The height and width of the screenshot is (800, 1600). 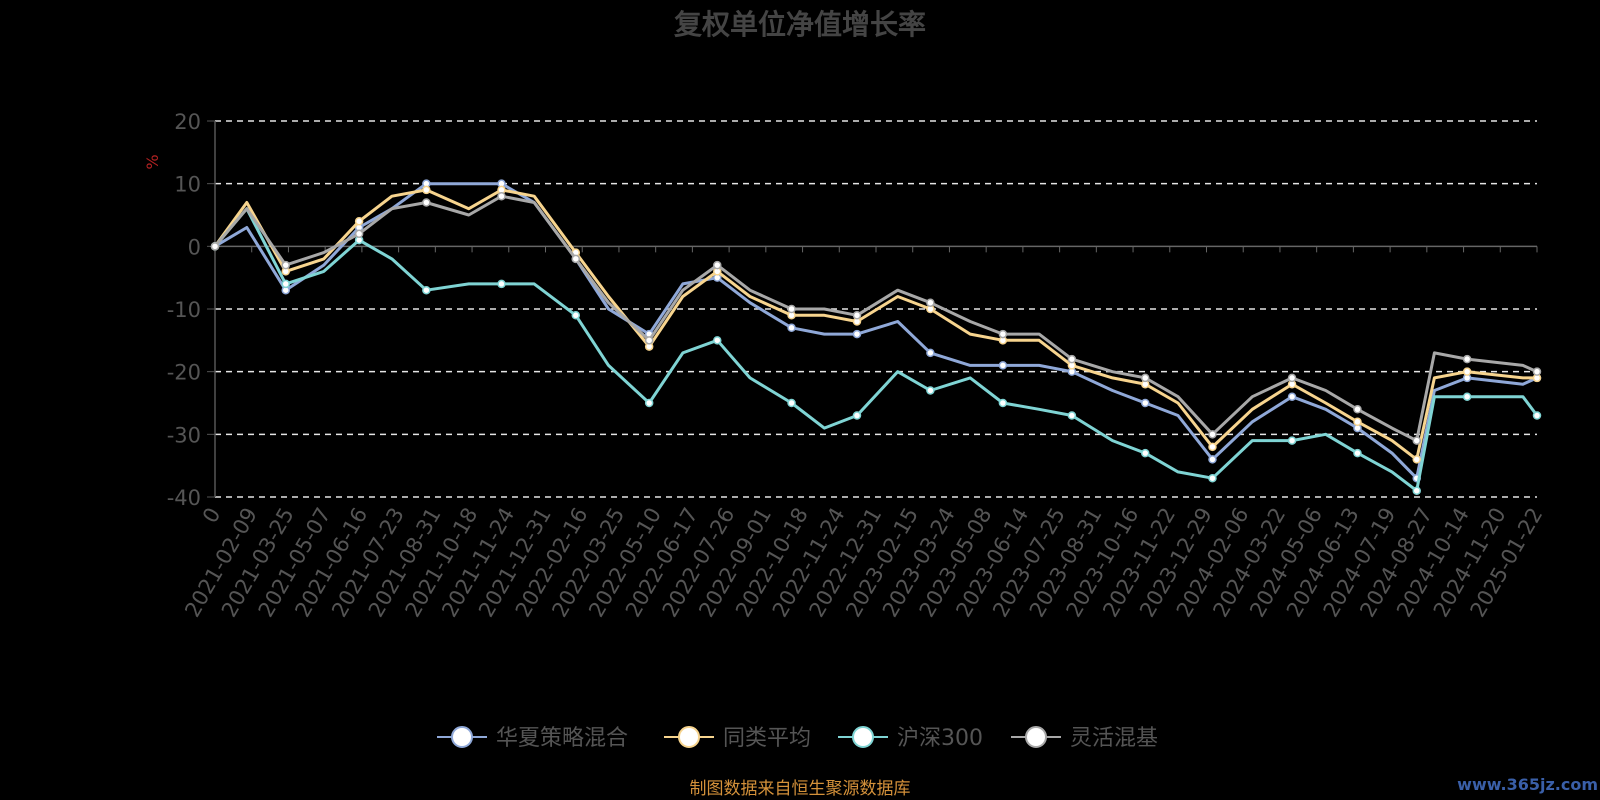 I want to click on legend-label: 同类平均, so click(x=767, y=738).